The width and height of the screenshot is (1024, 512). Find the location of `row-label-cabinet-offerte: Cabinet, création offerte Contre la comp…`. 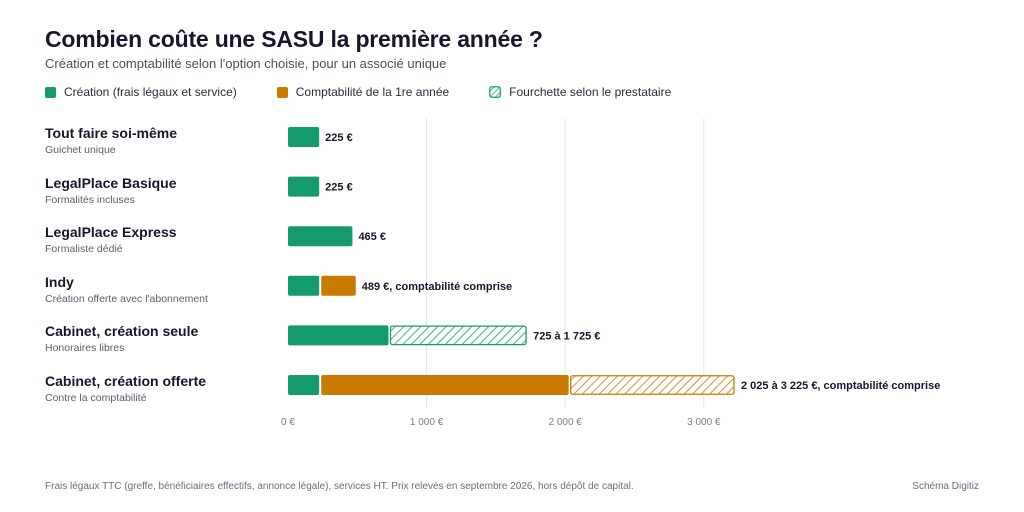

row-label-cabinet-offerte: Cabinet, création offerte Contre la comp… is located at coordinates (125, 388).